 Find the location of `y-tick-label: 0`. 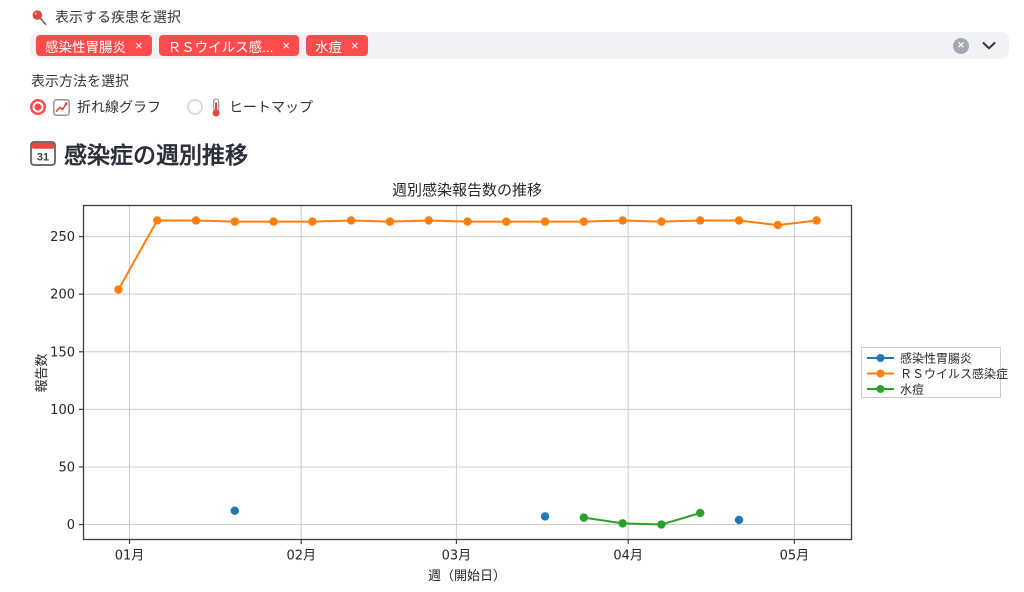

y-tick-label: 0 is located at coordinates (71, 525).